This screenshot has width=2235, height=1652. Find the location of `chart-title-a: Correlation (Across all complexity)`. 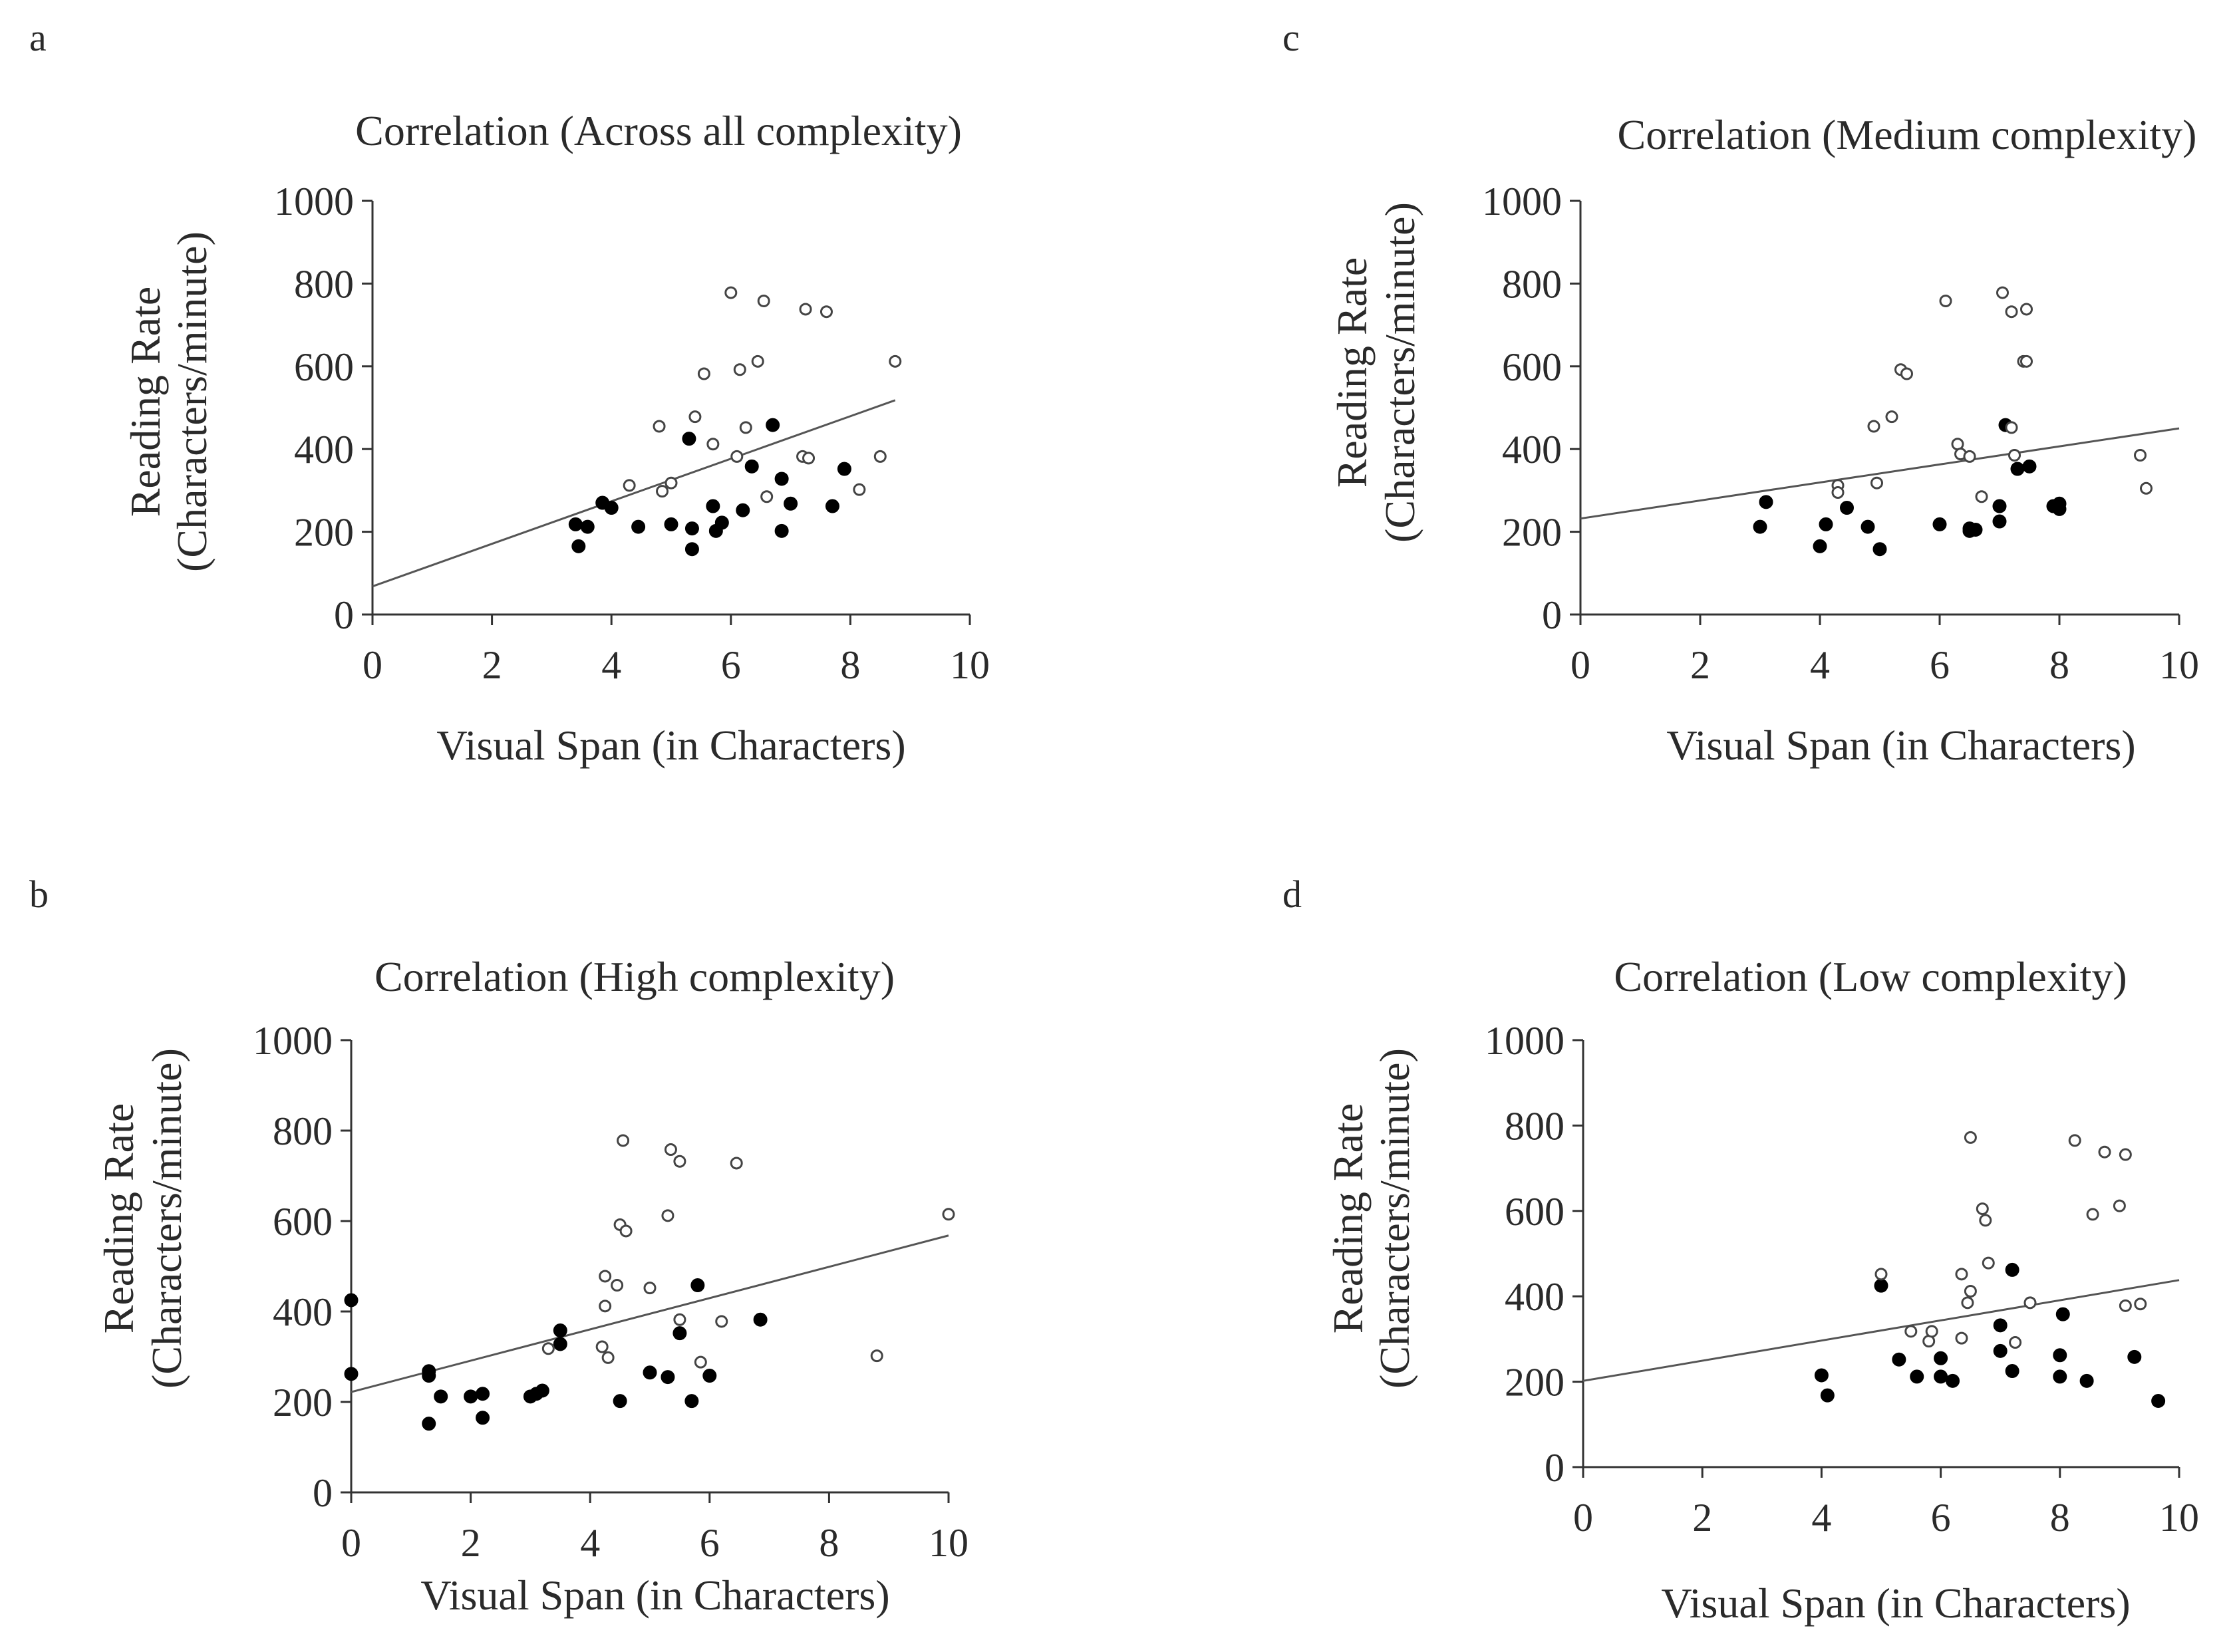

chart-title-a: Correlation (Across all complexity) is located at coordinates (658, 130).